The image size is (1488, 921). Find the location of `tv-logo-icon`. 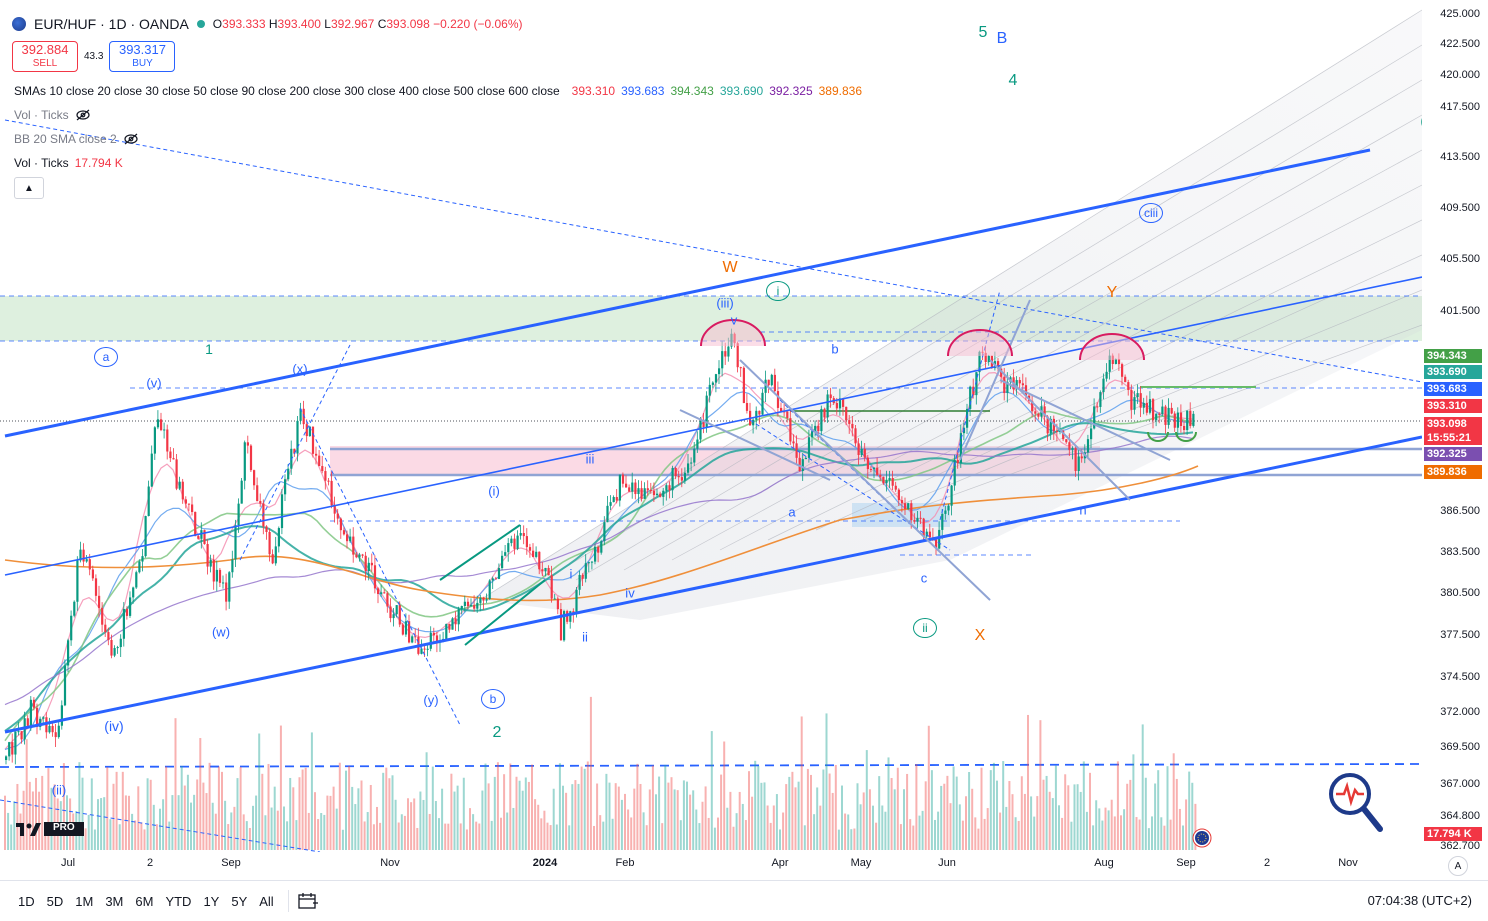

tv-logo-icon is located at coordinates (50, 829).